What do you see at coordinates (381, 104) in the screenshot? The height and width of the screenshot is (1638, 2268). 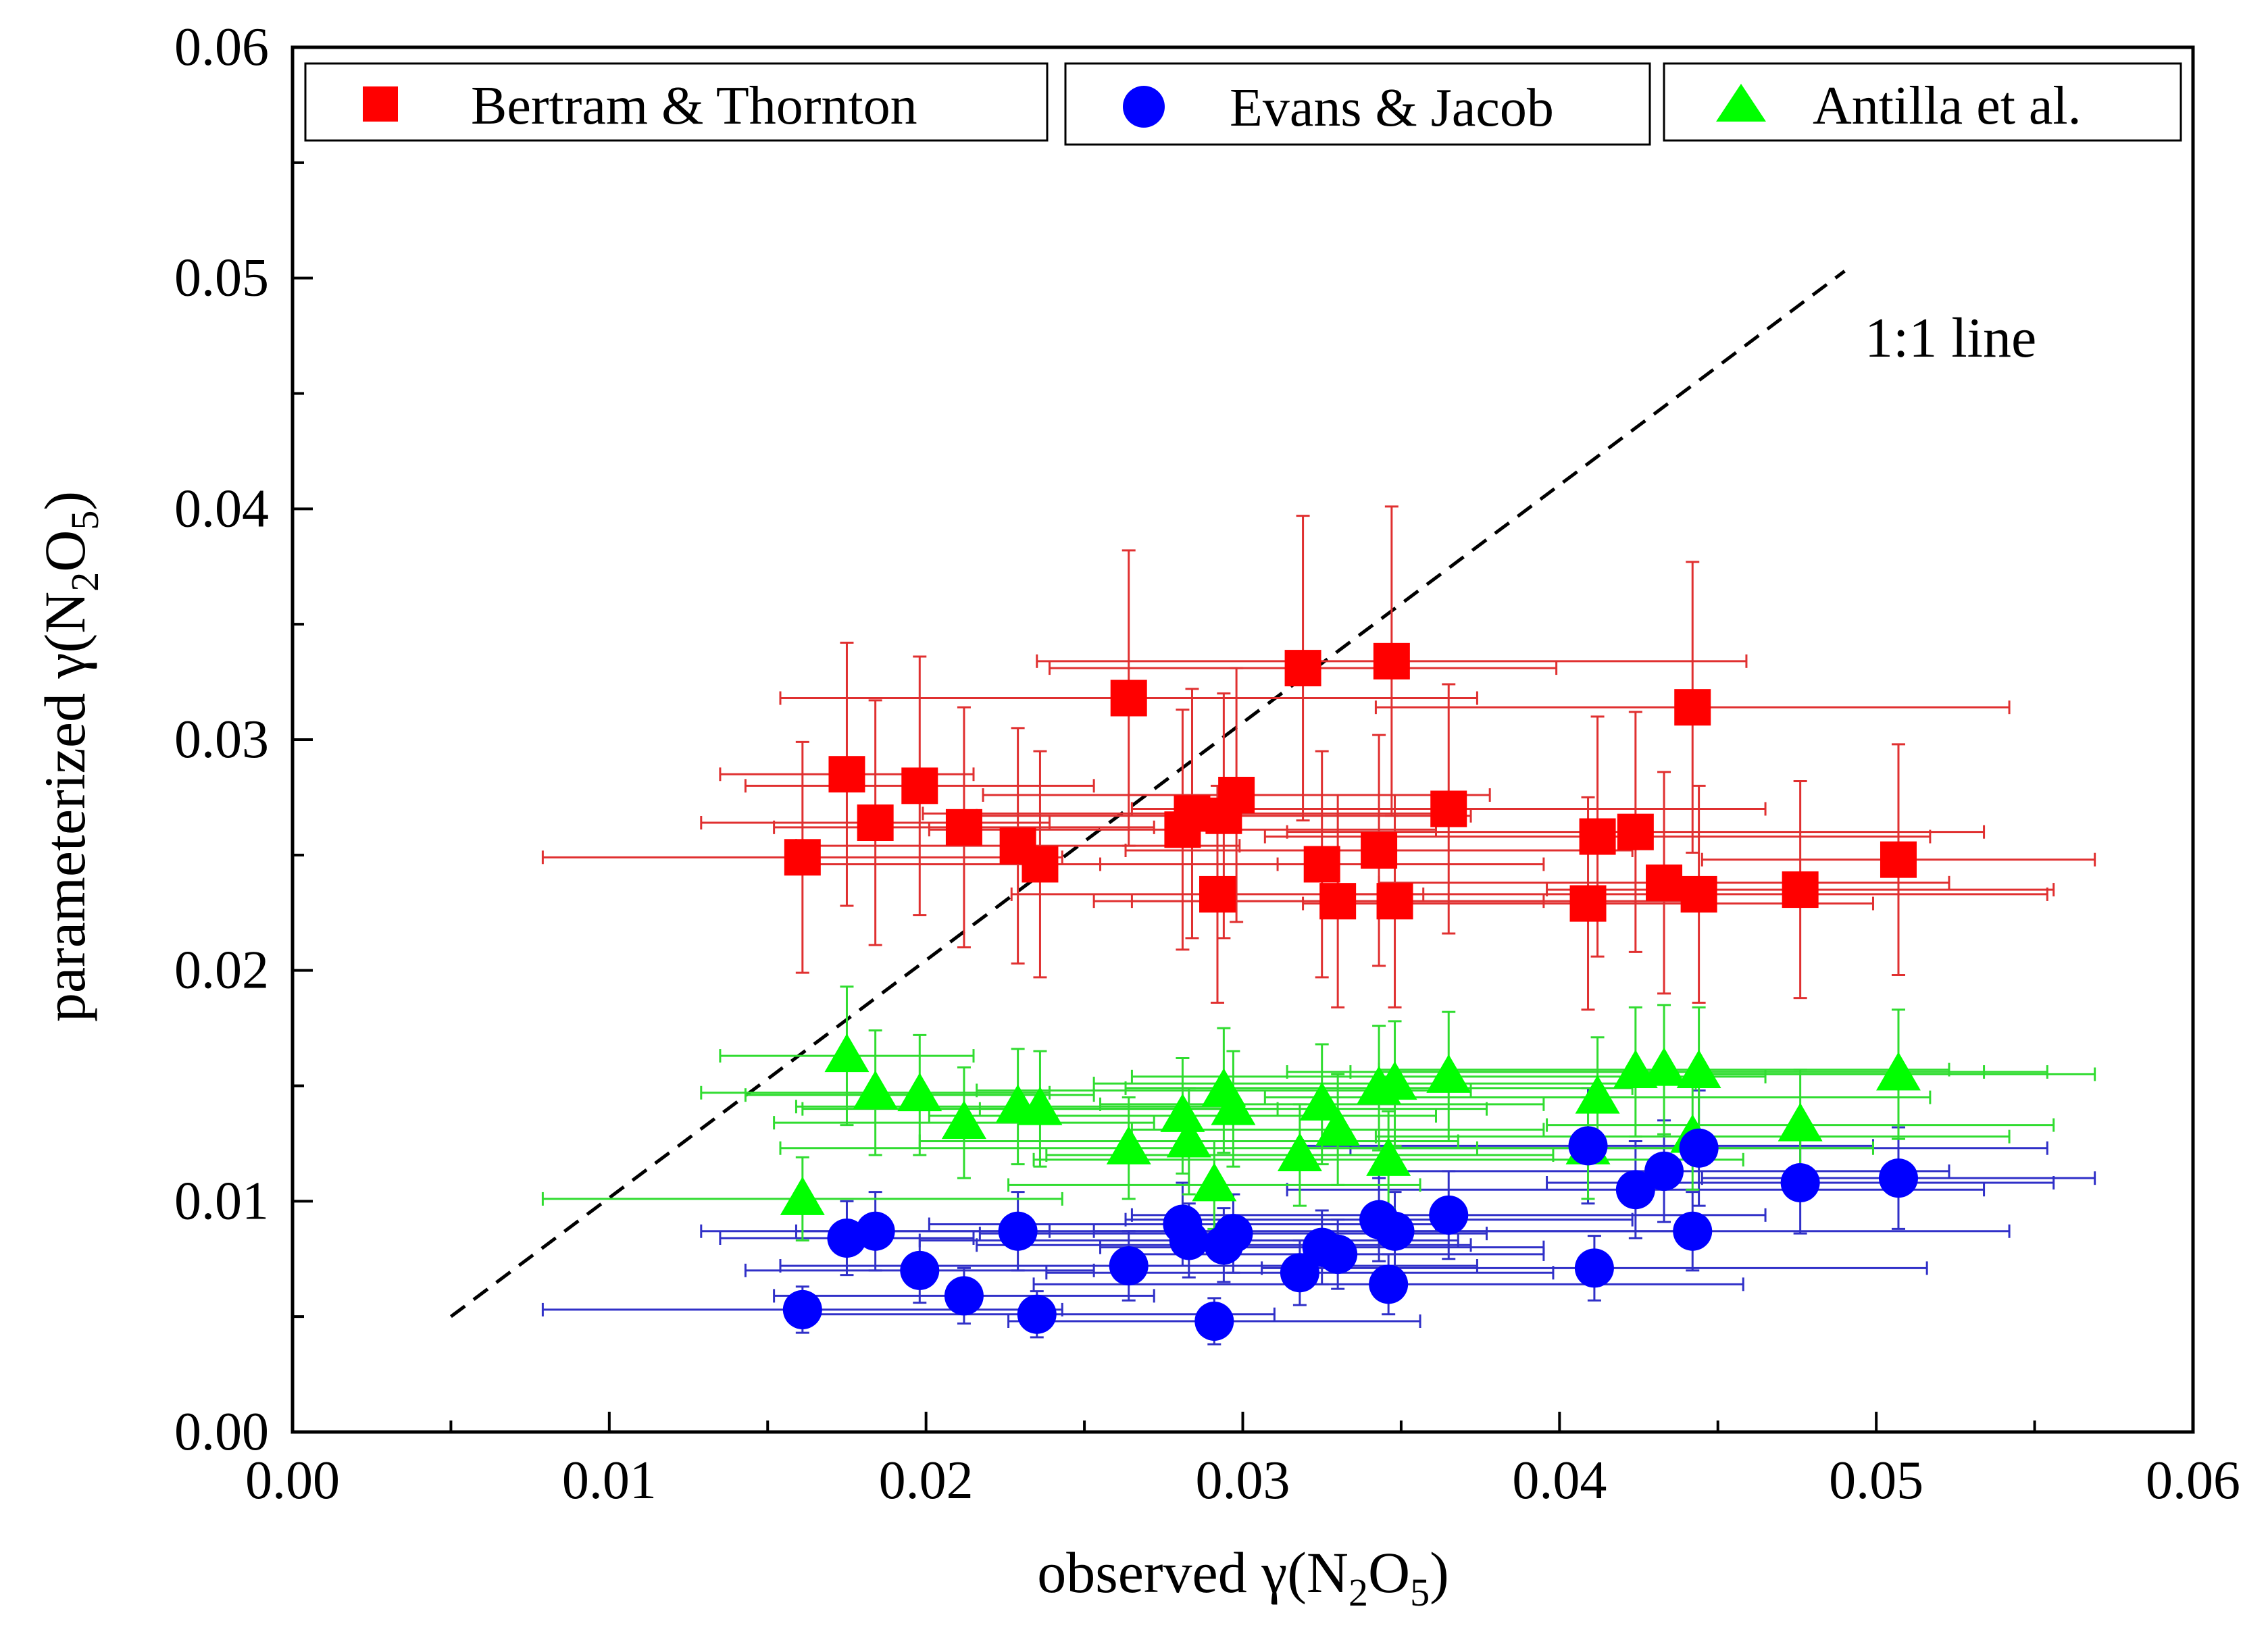 I see `legend-swatch-square` at bounding box center [381, 104].